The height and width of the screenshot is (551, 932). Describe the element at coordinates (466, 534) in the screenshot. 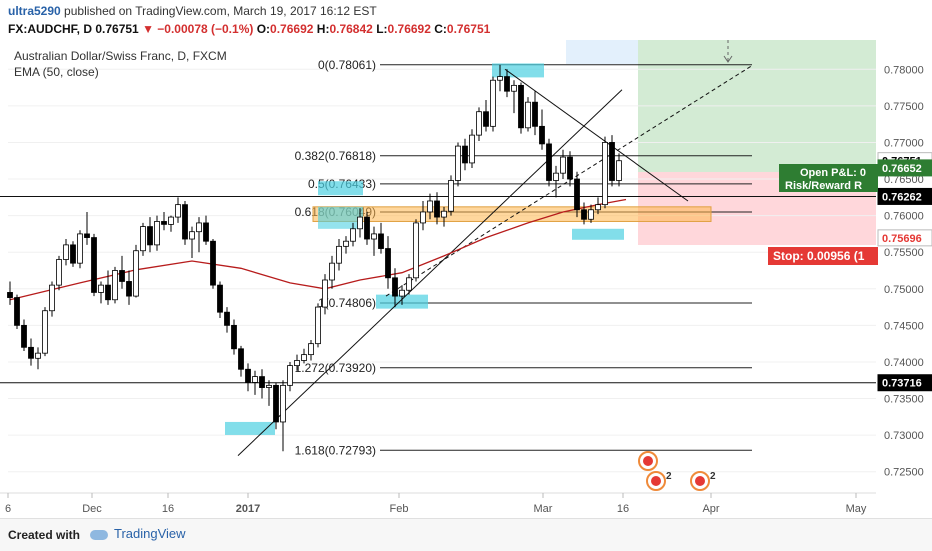

I see `footer: Created with TradingView` at that location.